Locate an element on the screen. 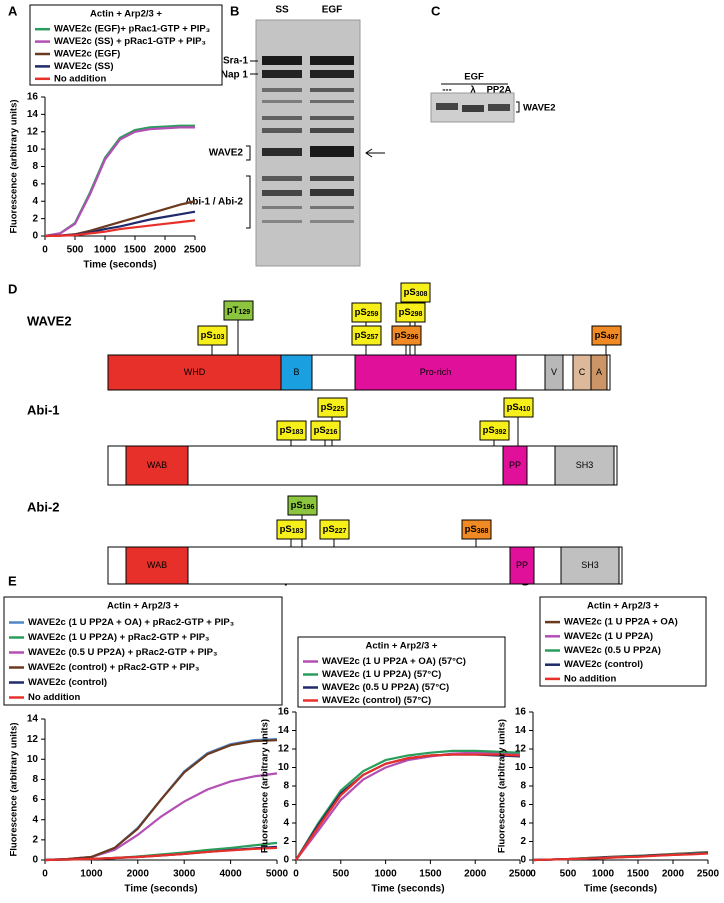  y-tick-label: 10 is located at coordinates (33, 759).